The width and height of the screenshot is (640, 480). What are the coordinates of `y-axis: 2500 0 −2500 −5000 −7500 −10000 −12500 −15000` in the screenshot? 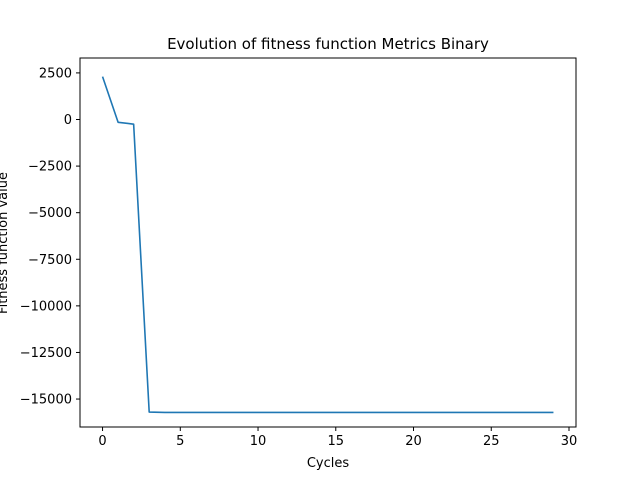 It's located at (50, 237).